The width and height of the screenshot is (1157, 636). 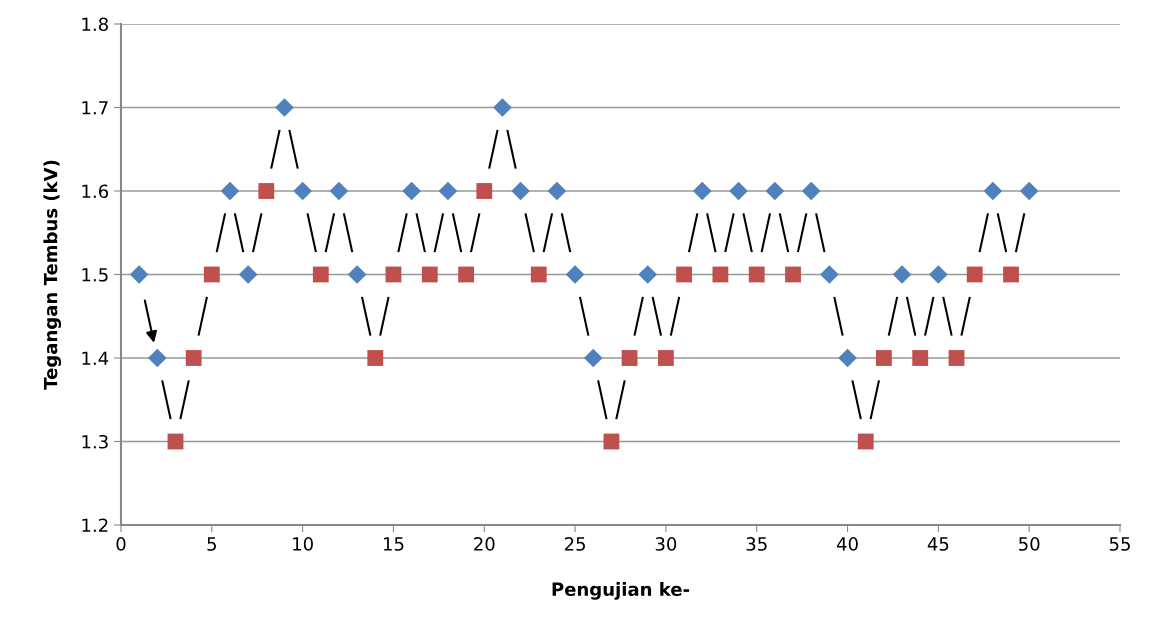 I want to click on y-tick-label: 1.8, so click(x=95, y=24).